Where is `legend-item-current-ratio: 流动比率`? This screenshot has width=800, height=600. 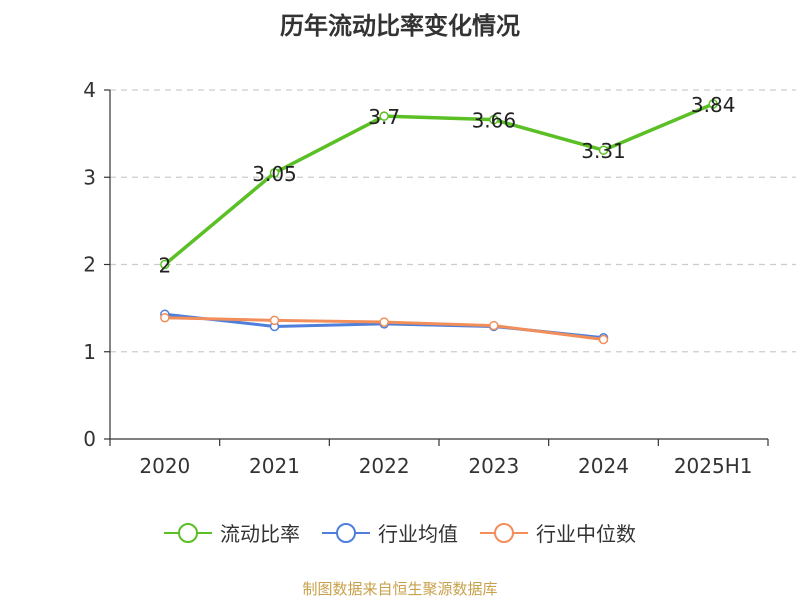 legend-item-current-ratio: 流动比率 is located at coordinates (232, 532).